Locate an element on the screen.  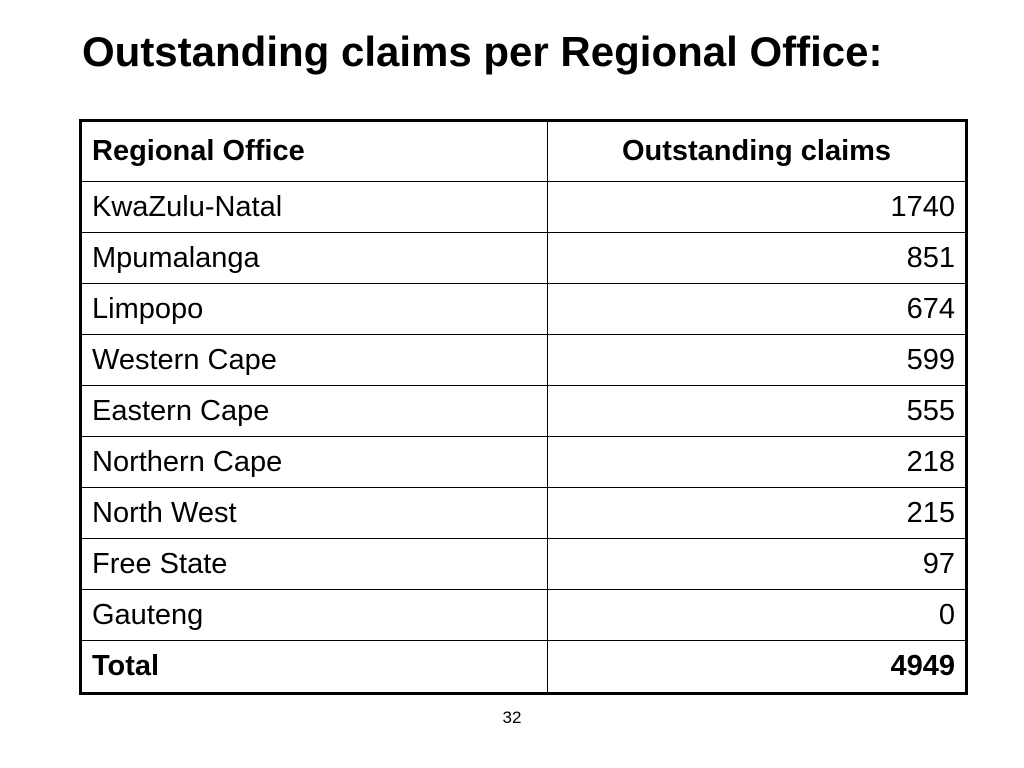
total-label: Total is located at coordinates (314, 667).